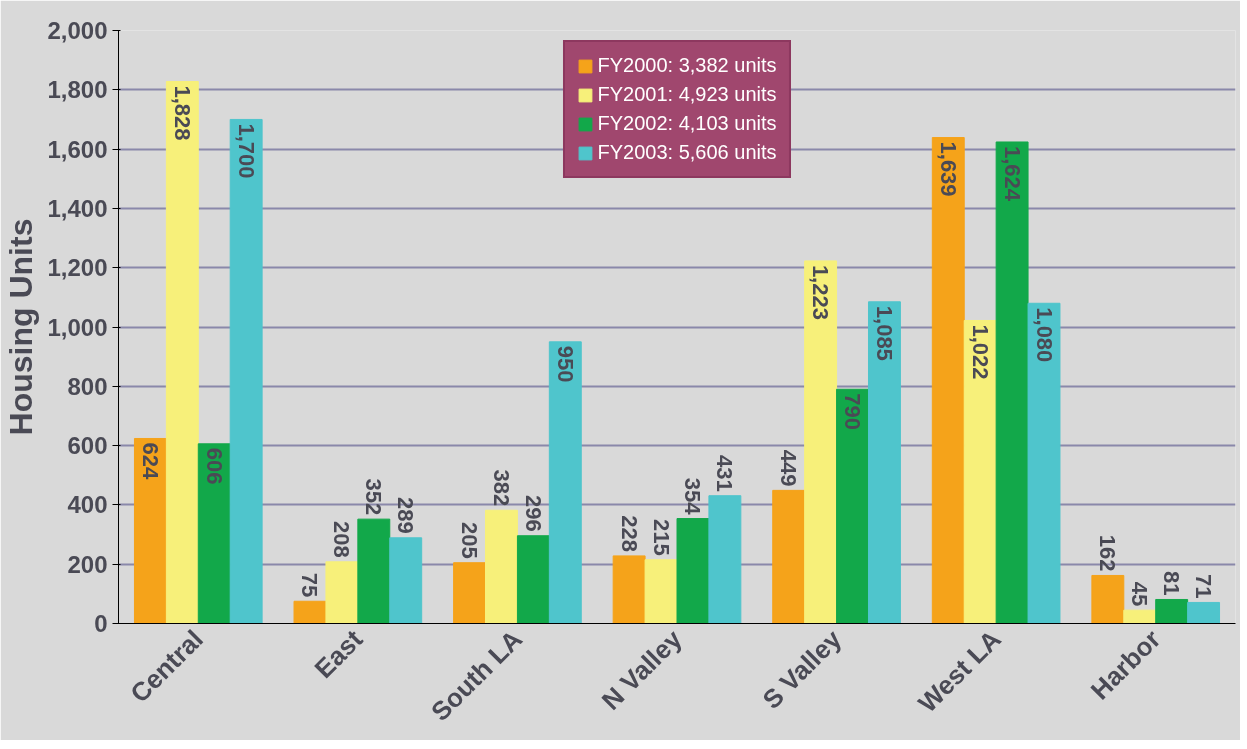 This screenshot has height=749, width=1247. Describe the element at coordinates (101, 623) in the screenshot. I see `y-tick-label: 0` at that location.